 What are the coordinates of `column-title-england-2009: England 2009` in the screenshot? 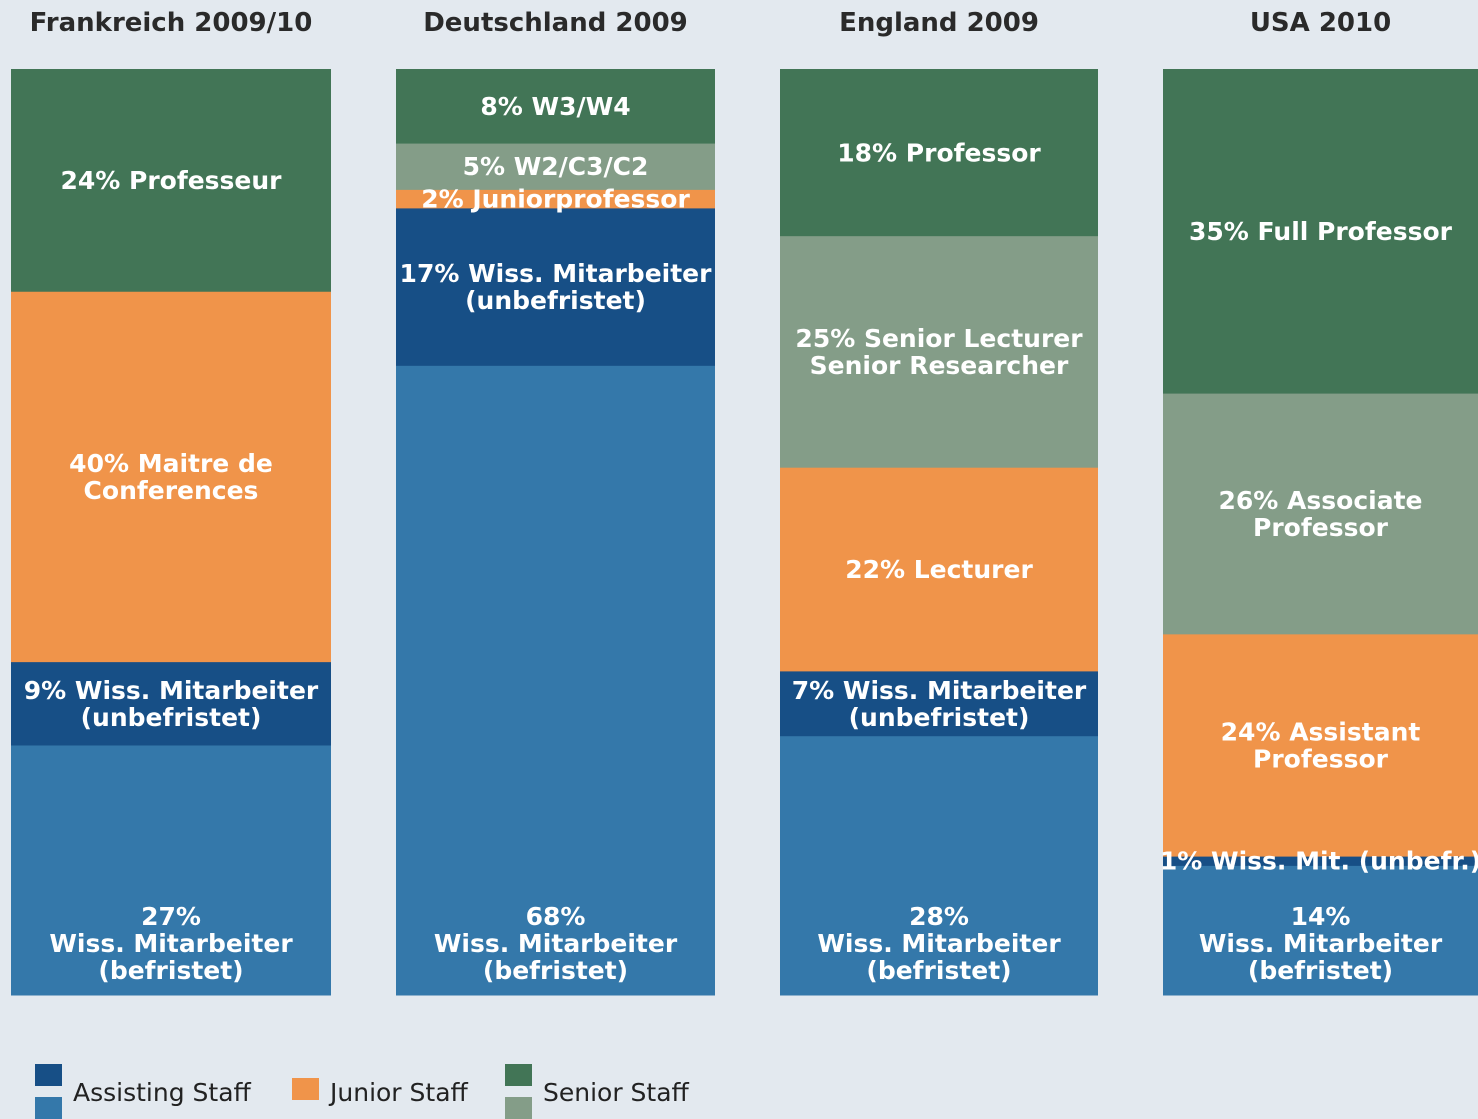 It's located at (939, 23).